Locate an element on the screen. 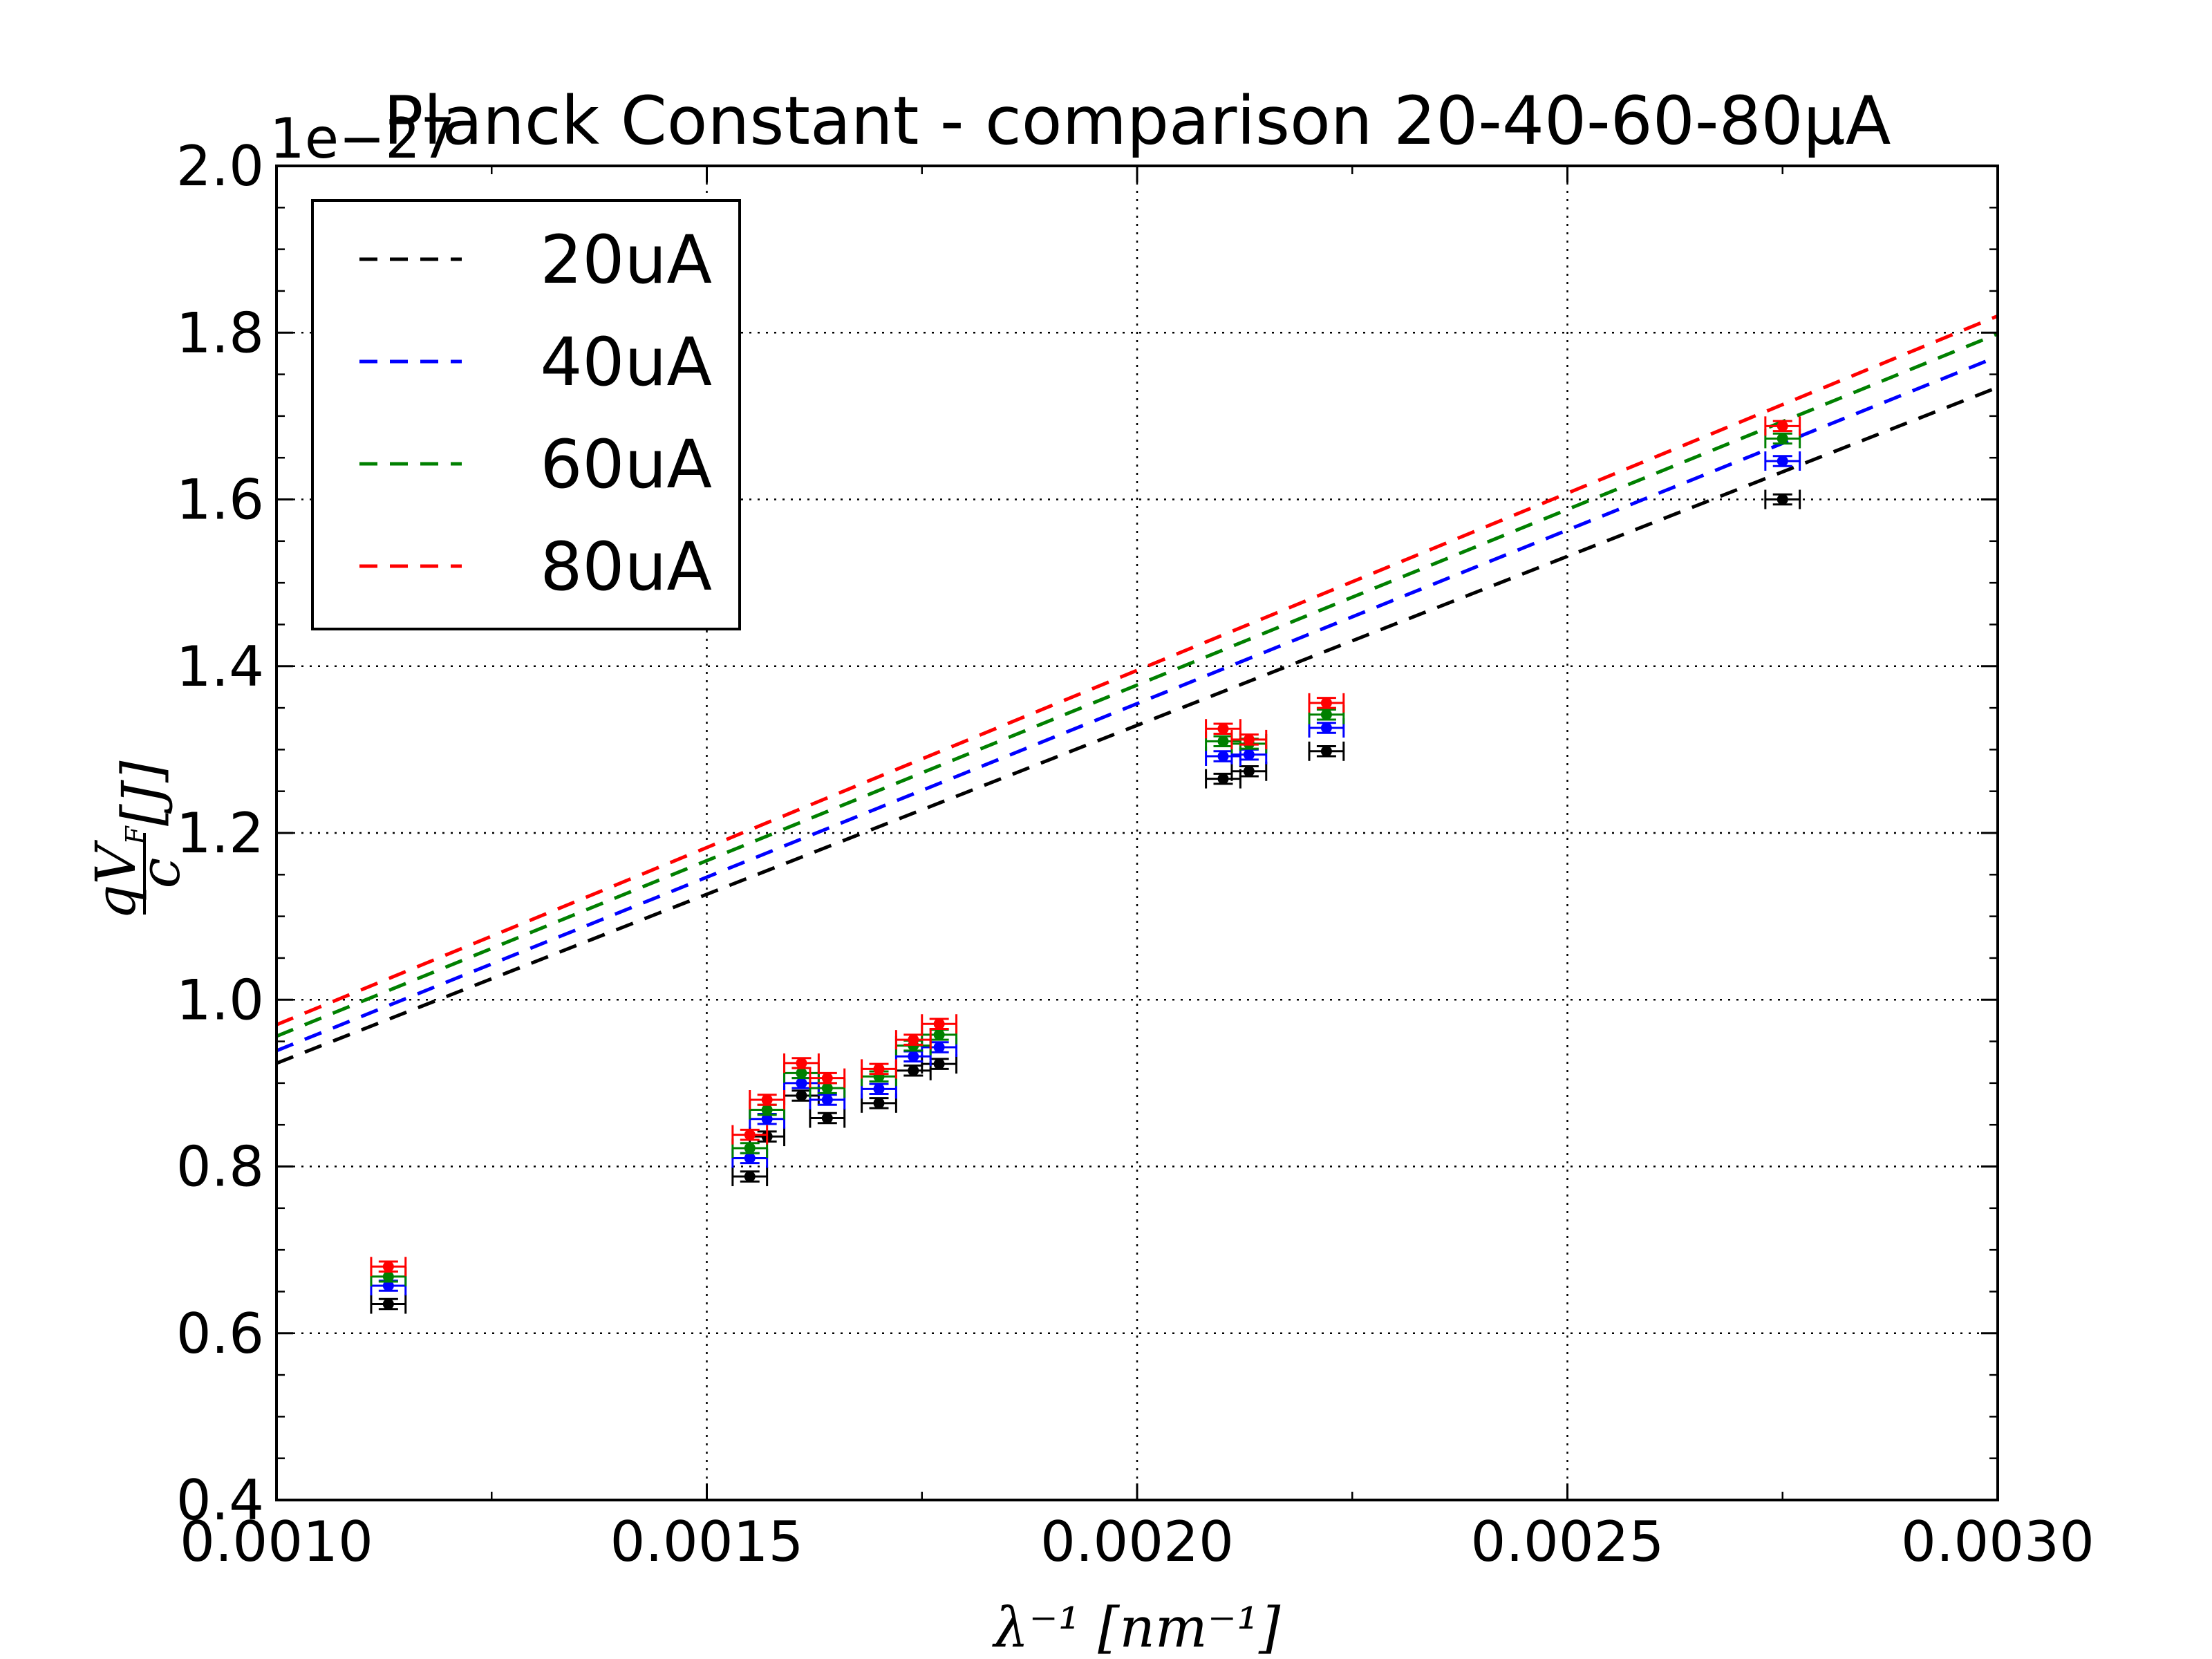 The width and height of the screenshot is (2212, 1659). legend: 20uA 40uA 60uA 80uA is located at coordinates (526, 414).